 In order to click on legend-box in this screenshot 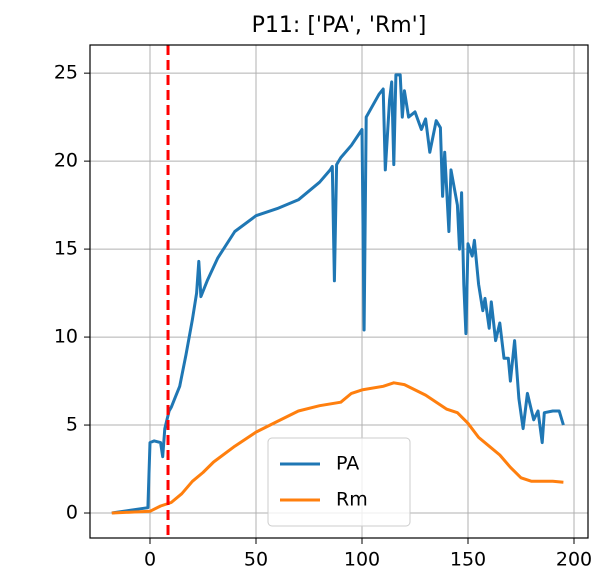, I will do `click(339, 482)`.